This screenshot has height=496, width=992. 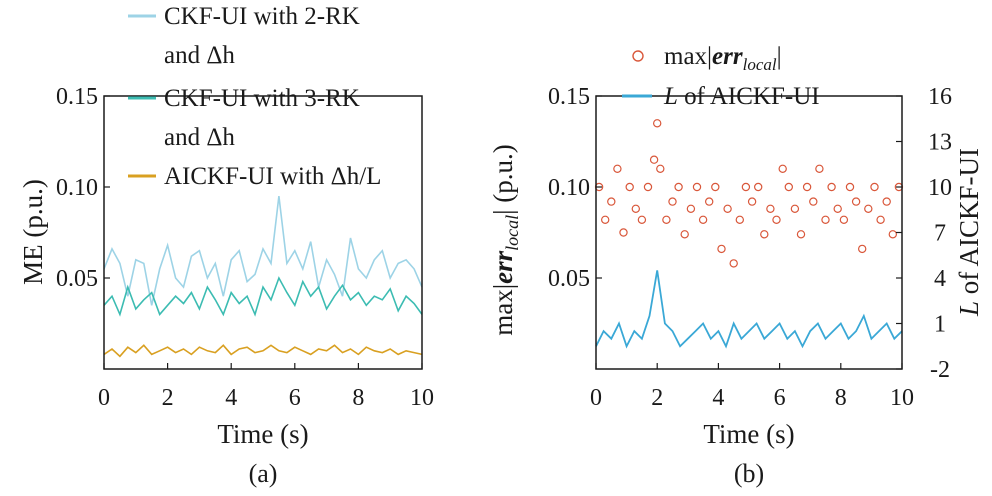 I want to click on legend-label-errlocal: max|errlocal|, so click(x=723, y=58).